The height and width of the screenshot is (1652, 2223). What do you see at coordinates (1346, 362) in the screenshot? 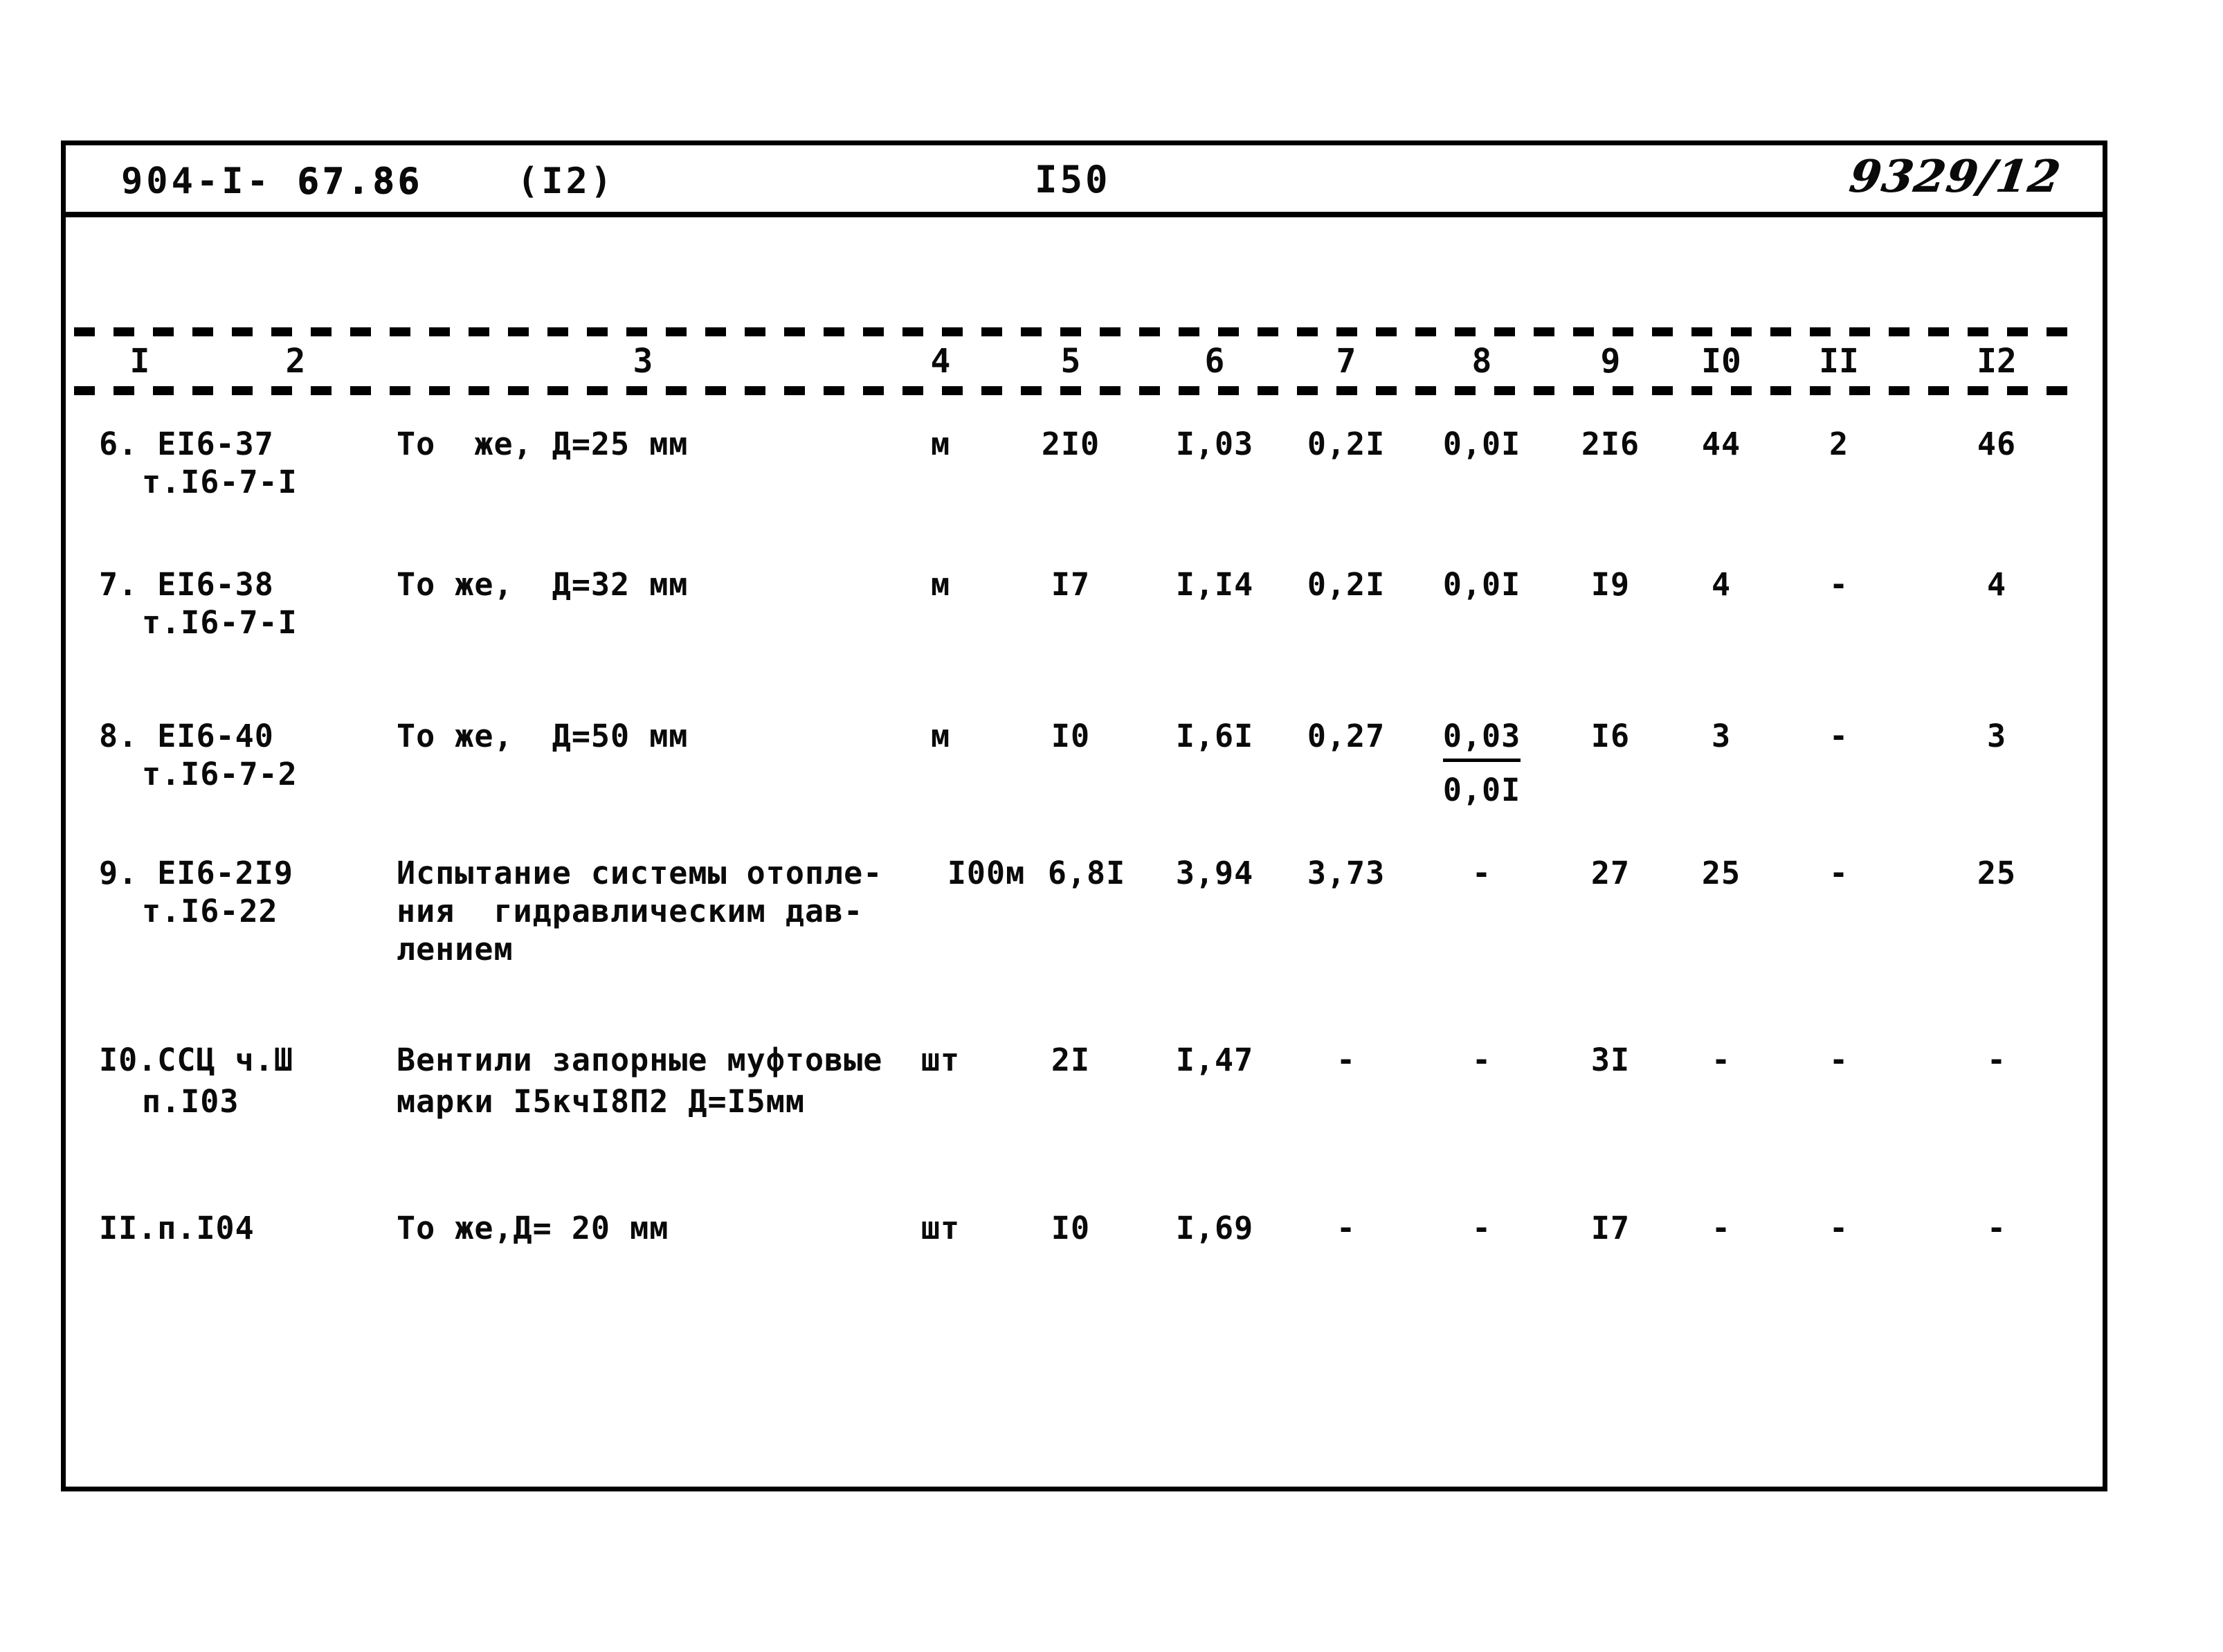
I see `column-header-7: 7` at bounding box center [1346, 362].